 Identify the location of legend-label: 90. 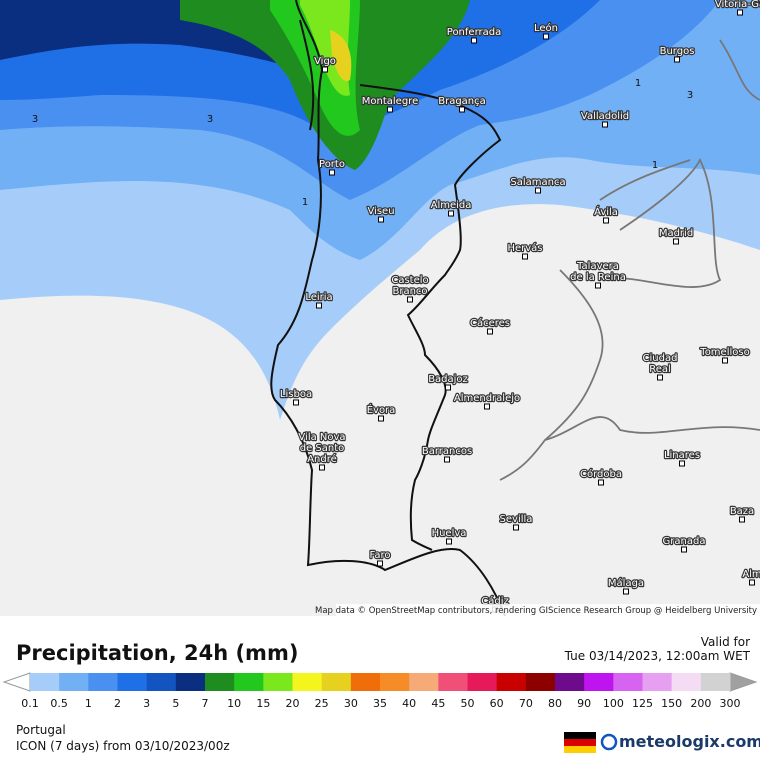
(584, 703).